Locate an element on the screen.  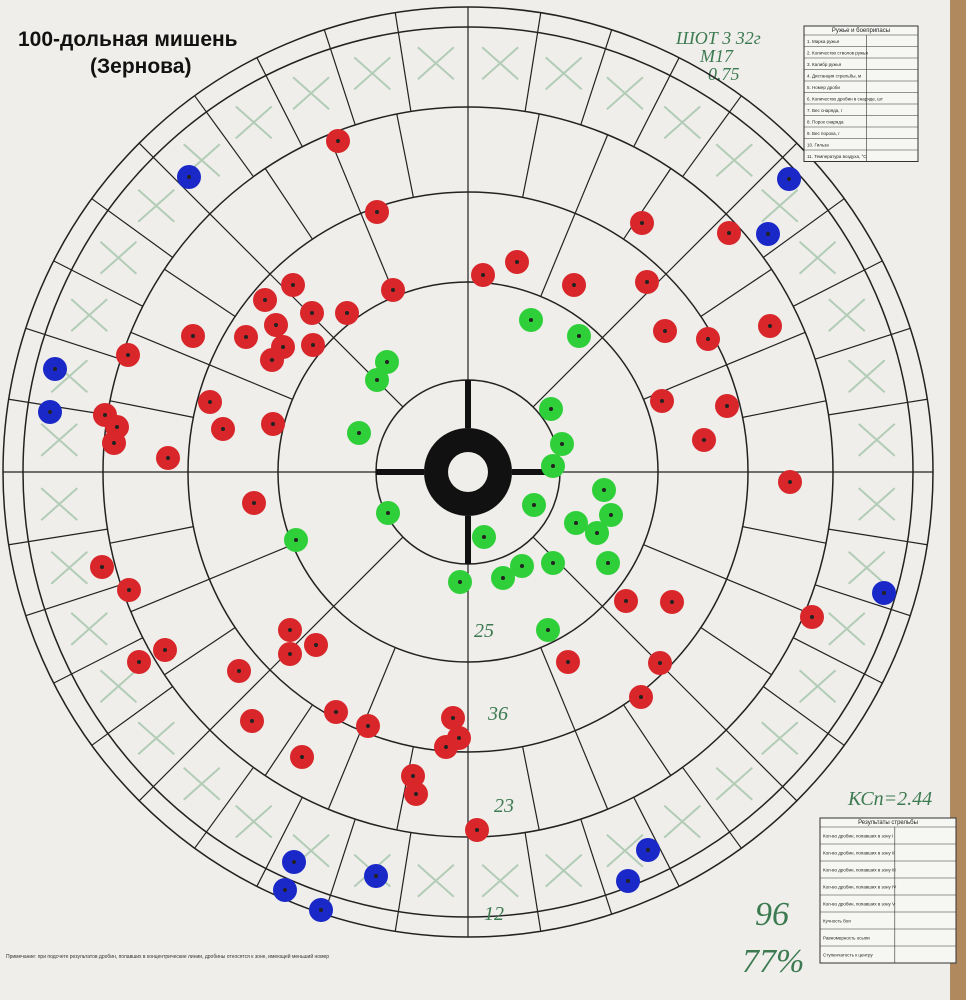
table-row: 5. Номер дроби is located at coordinates (823, 87).